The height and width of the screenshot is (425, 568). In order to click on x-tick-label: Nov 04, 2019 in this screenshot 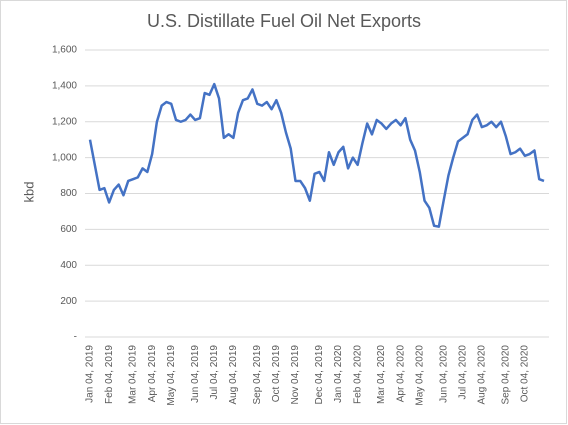, I will do `click(295, 375)`.